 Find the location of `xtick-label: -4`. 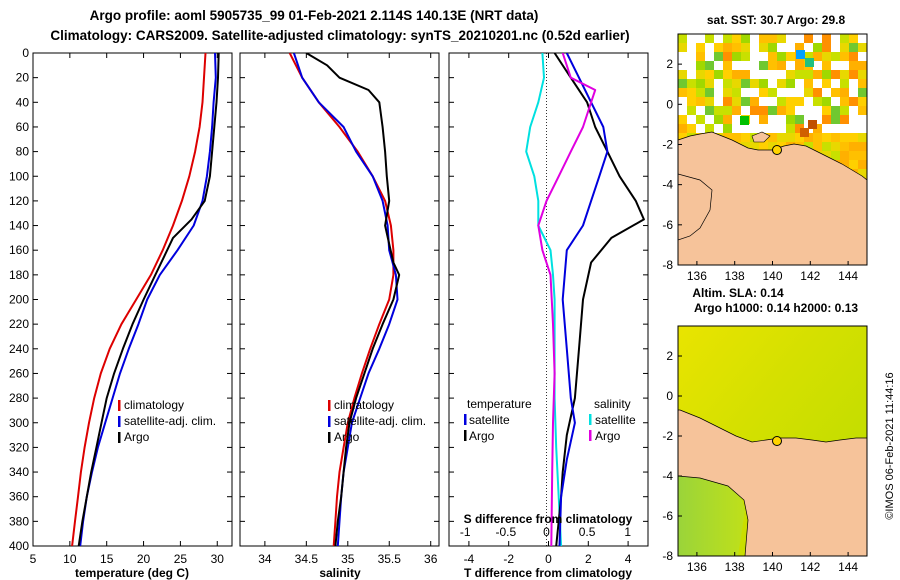

xtick-label: -4 is located at coordinates (469, 559).